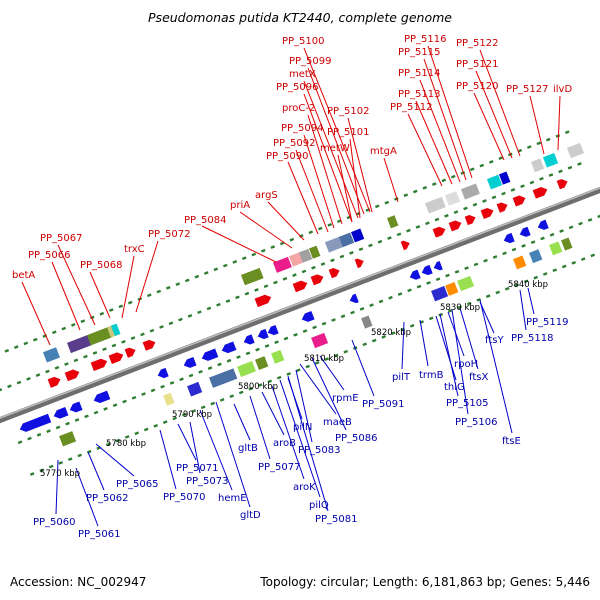 The height and width of the screenshot is (600, 600). Describe the element at coordinates (419, 94) in the screenshot. I see `gene-label: PP_5113` at that location.